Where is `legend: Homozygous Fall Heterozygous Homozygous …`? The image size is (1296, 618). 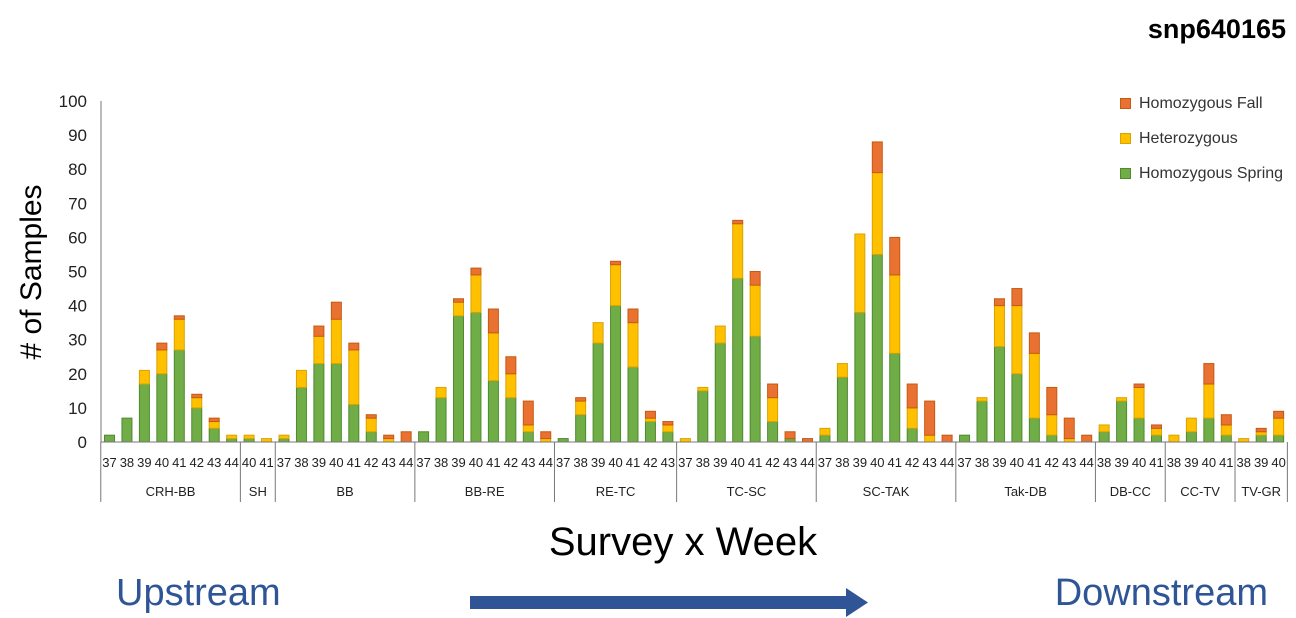 legend: Homozygous Fall Heterozygous Homozygous … is located at coordinates (1201, 138).